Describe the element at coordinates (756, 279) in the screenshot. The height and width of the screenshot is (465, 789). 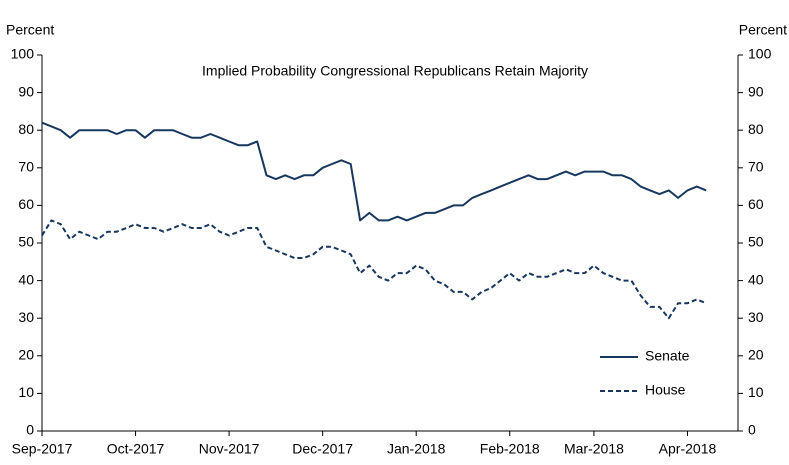
I see `y2-tick-label: 40` at that location.